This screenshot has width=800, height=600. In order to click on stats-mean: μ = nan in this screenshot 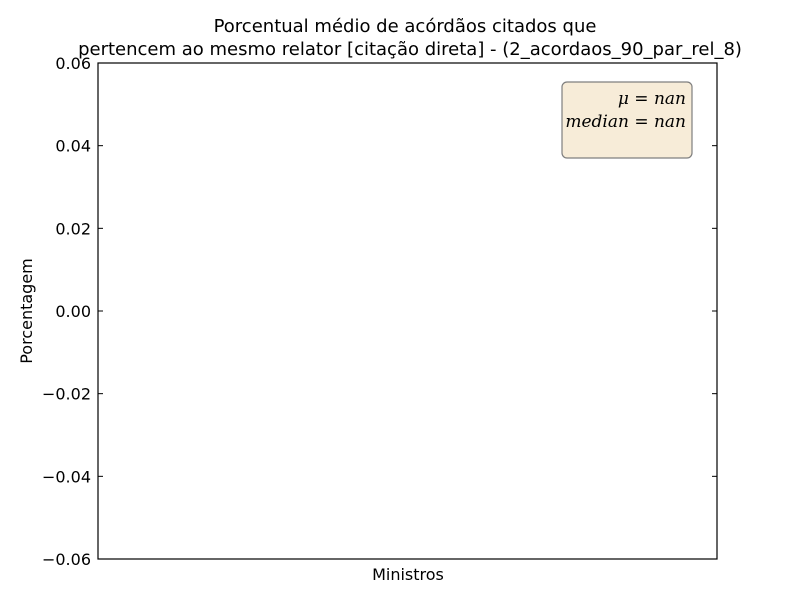, I will do `click(652, 99)`.